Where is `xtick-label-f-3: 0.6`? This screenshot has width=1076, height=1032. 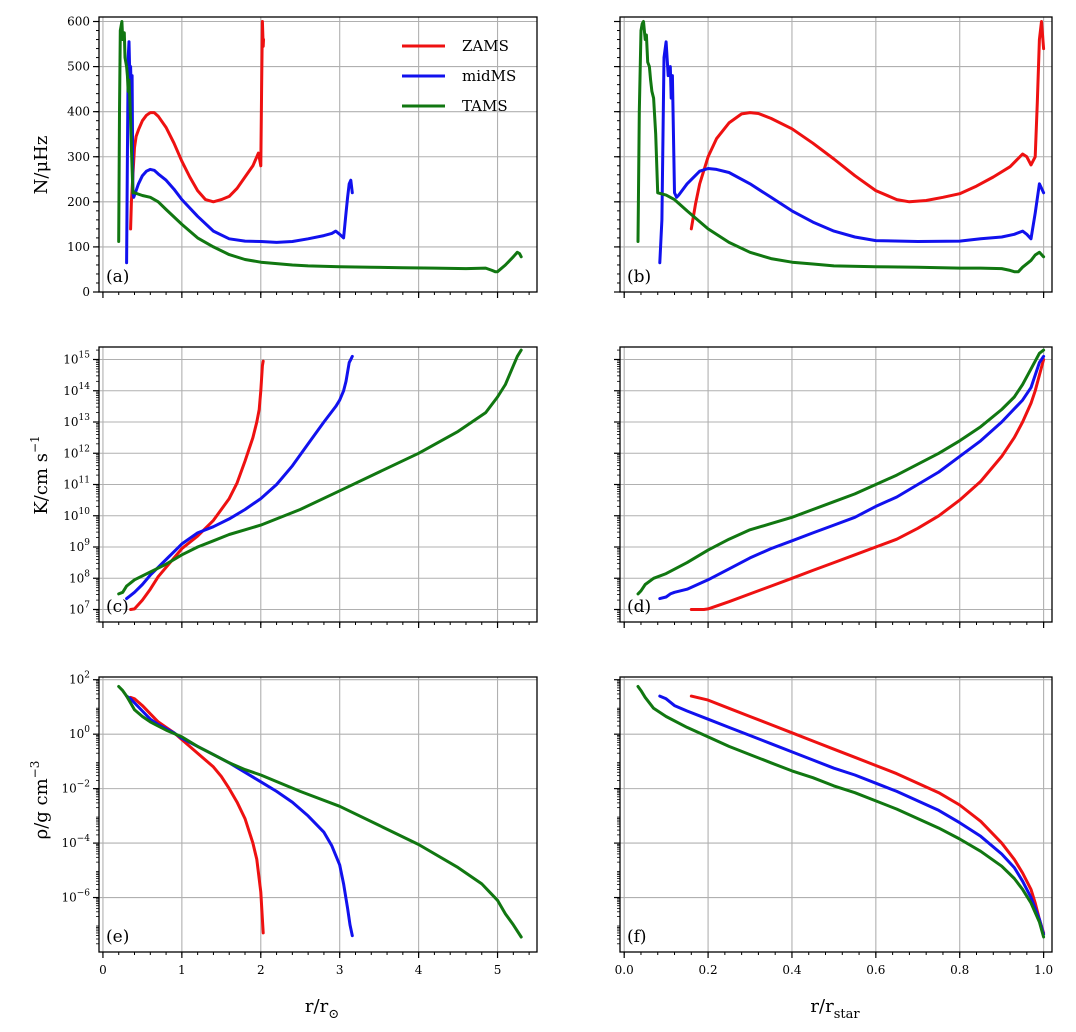
xtick-label-f-3: 0.6 is located at coordinates (875, 970).